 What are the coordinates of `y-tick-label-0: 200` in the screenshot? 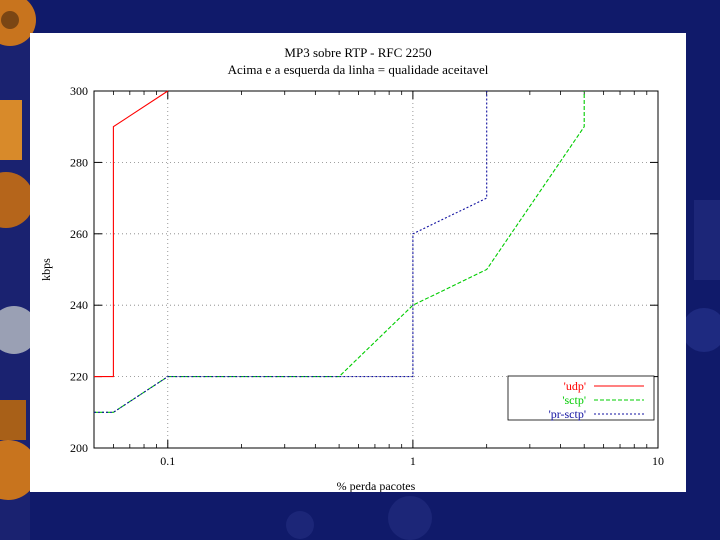 It's located at (79, 448).